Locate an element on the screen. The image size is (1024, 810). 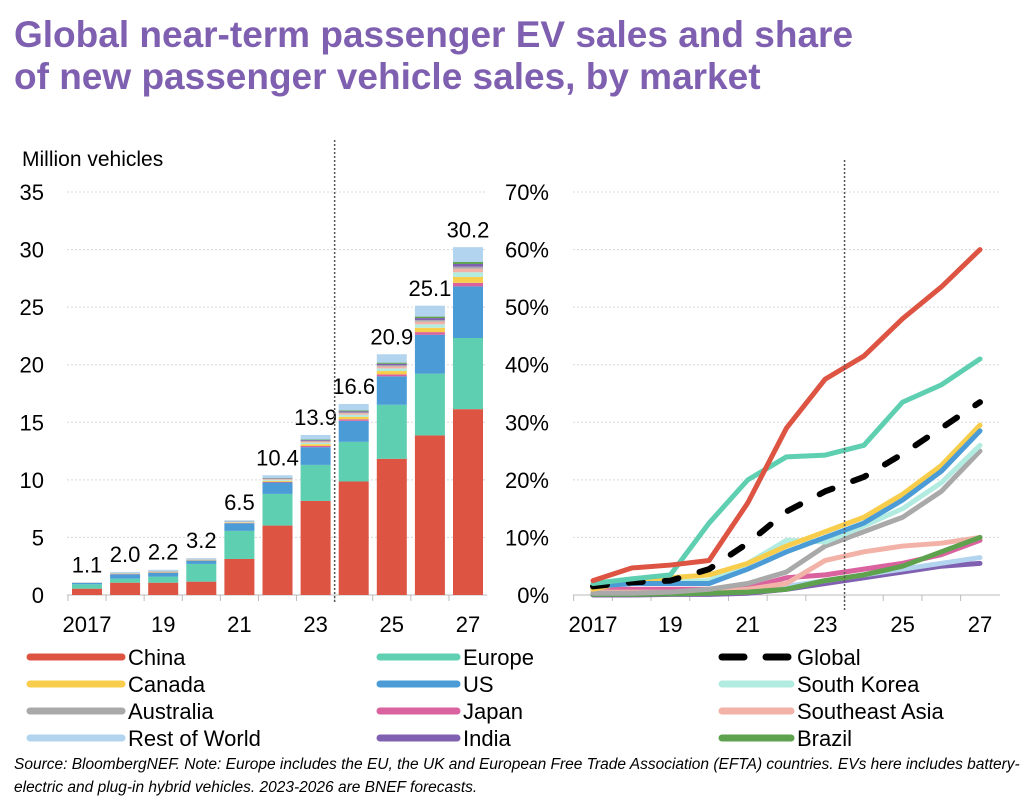
y-tick-label: 15 is located at coordinates (32, 422).